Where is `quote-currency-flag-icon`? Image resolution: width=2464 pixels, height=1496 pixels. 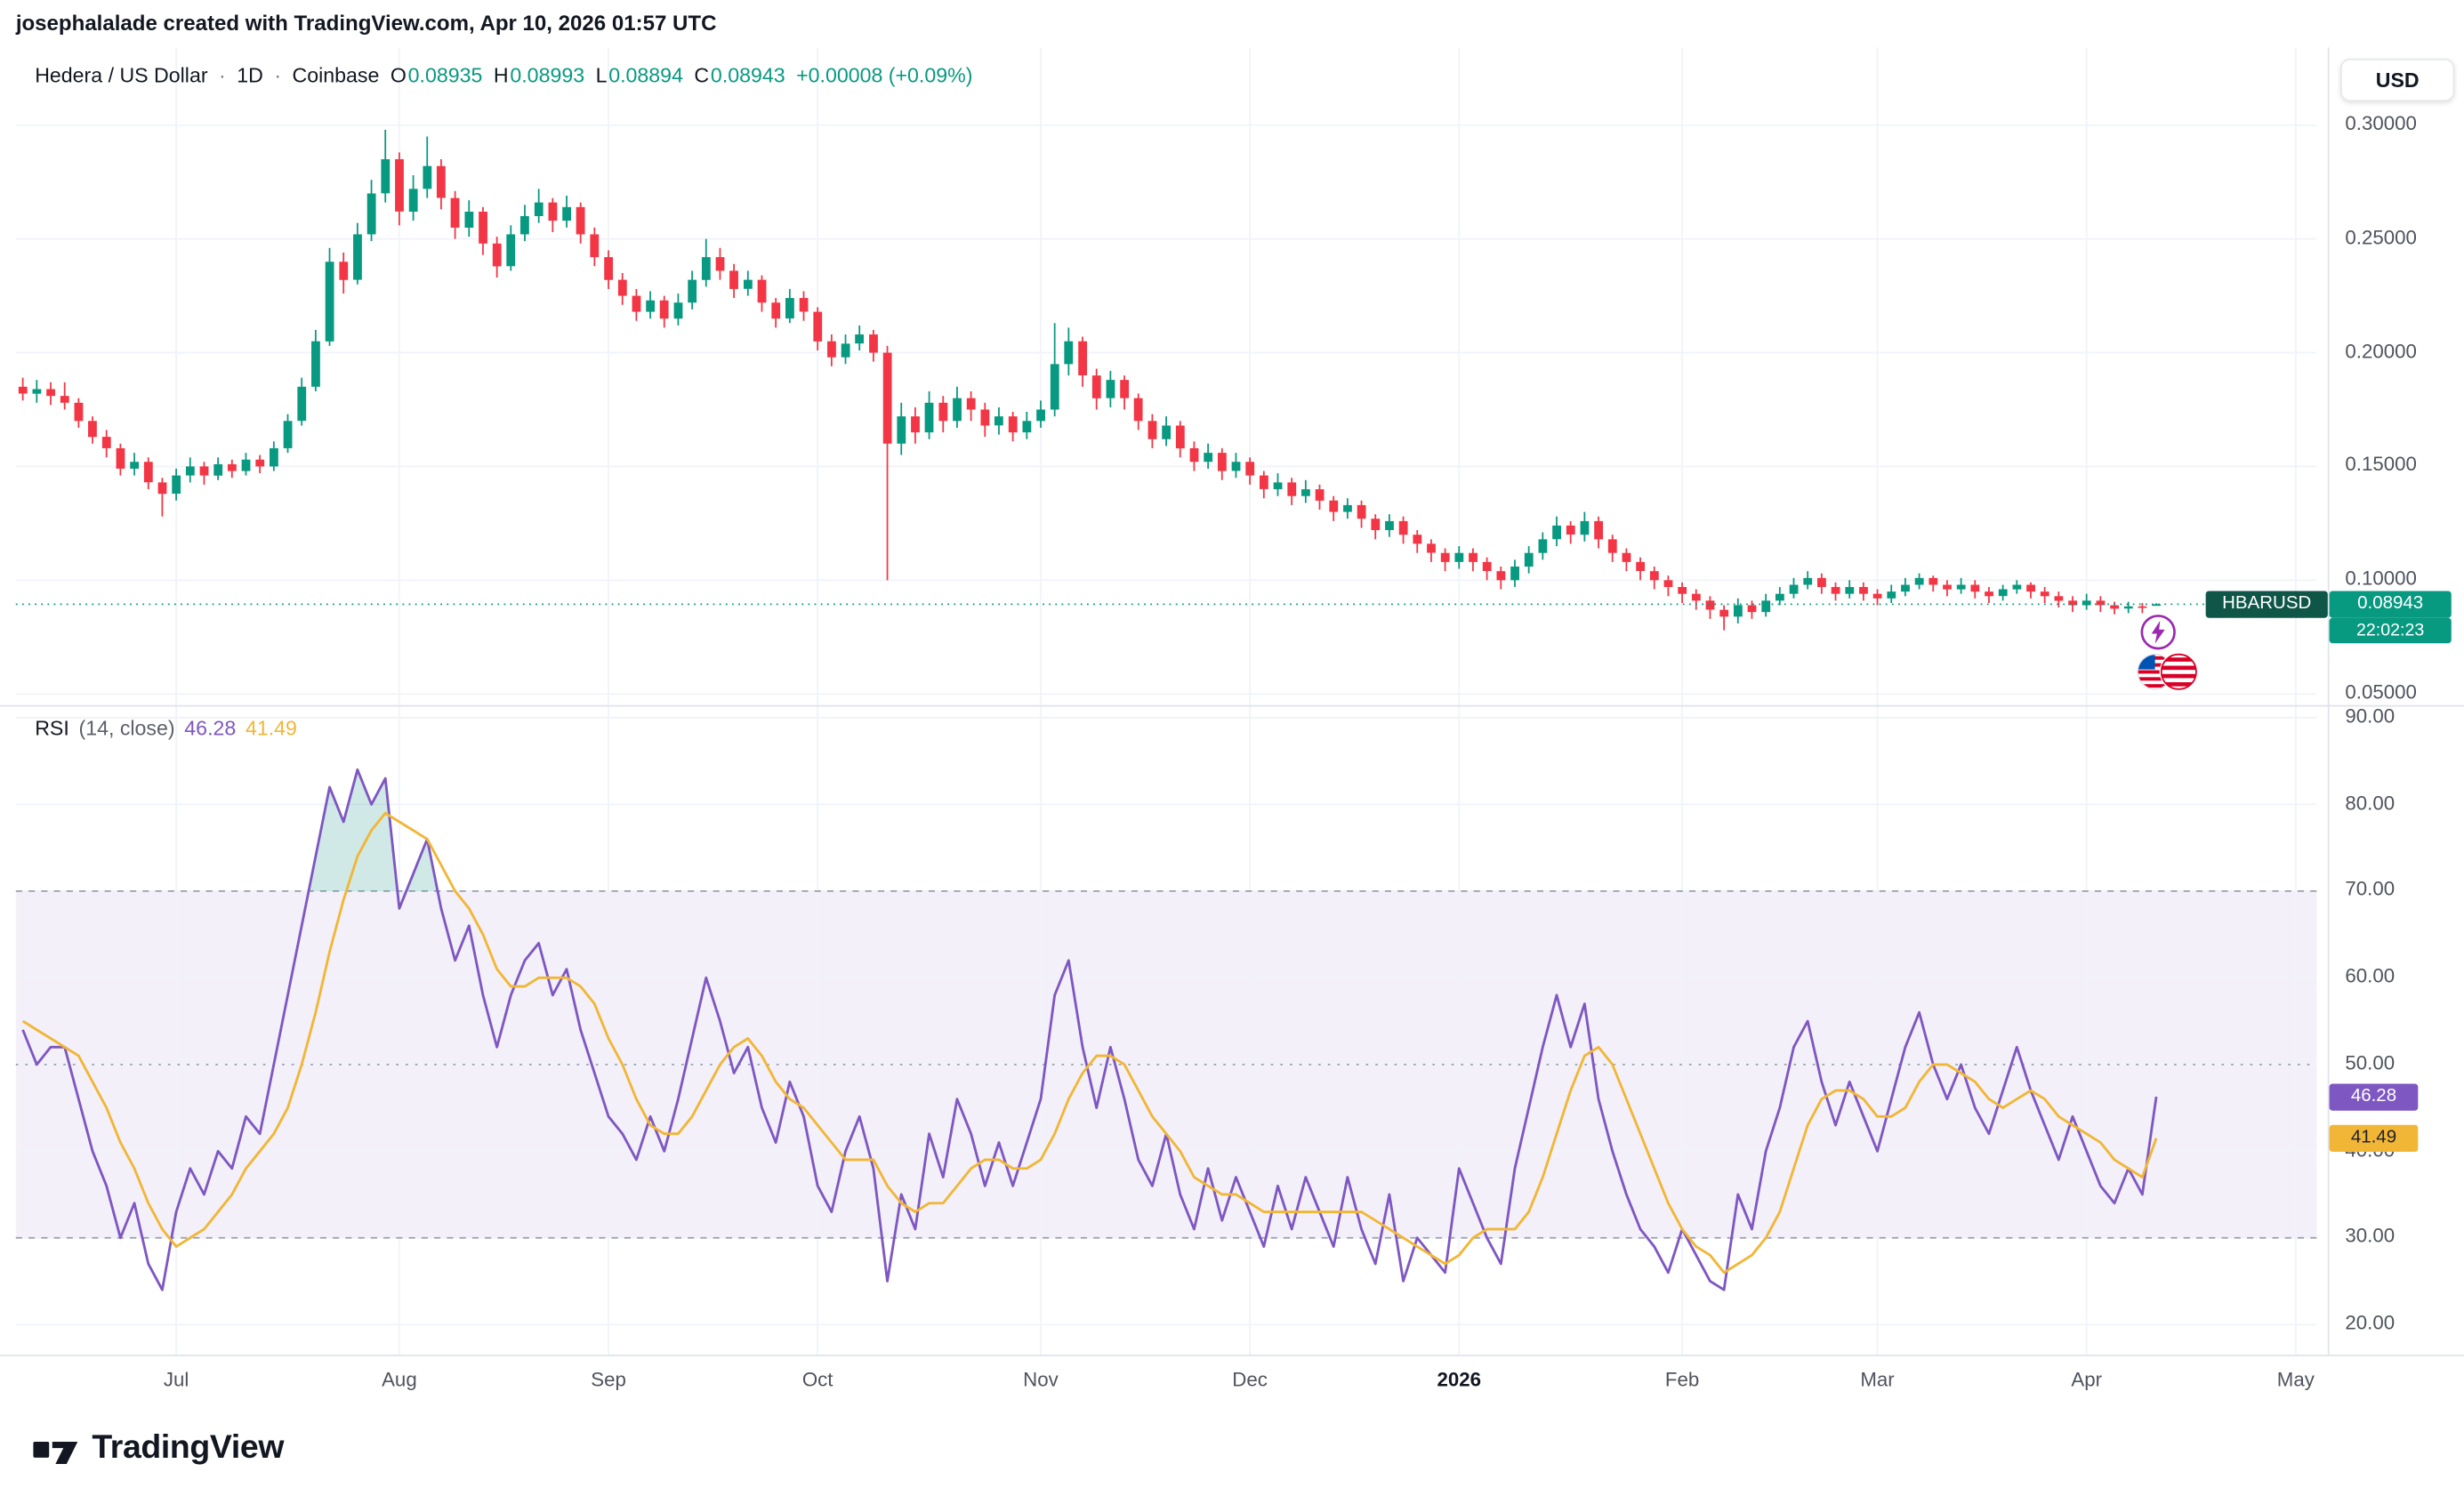
quote-currency-flag-icon is located at coordinates (2178, 671).